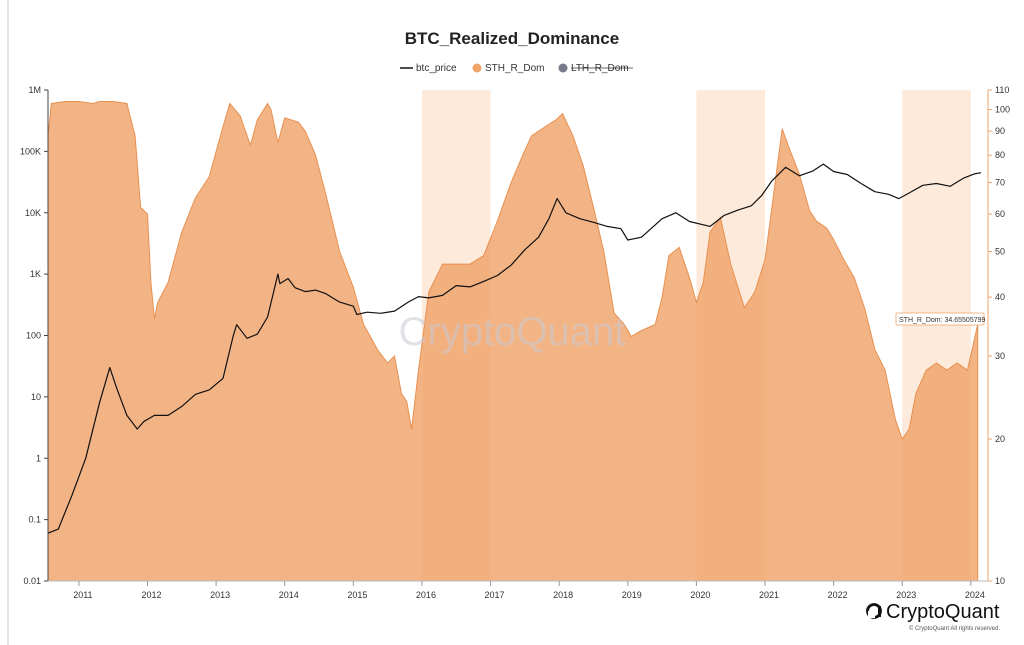  Describe the element at coordinates (874, 611) in the screenshot. I see `cryptoquant-logo-icon` at that location.